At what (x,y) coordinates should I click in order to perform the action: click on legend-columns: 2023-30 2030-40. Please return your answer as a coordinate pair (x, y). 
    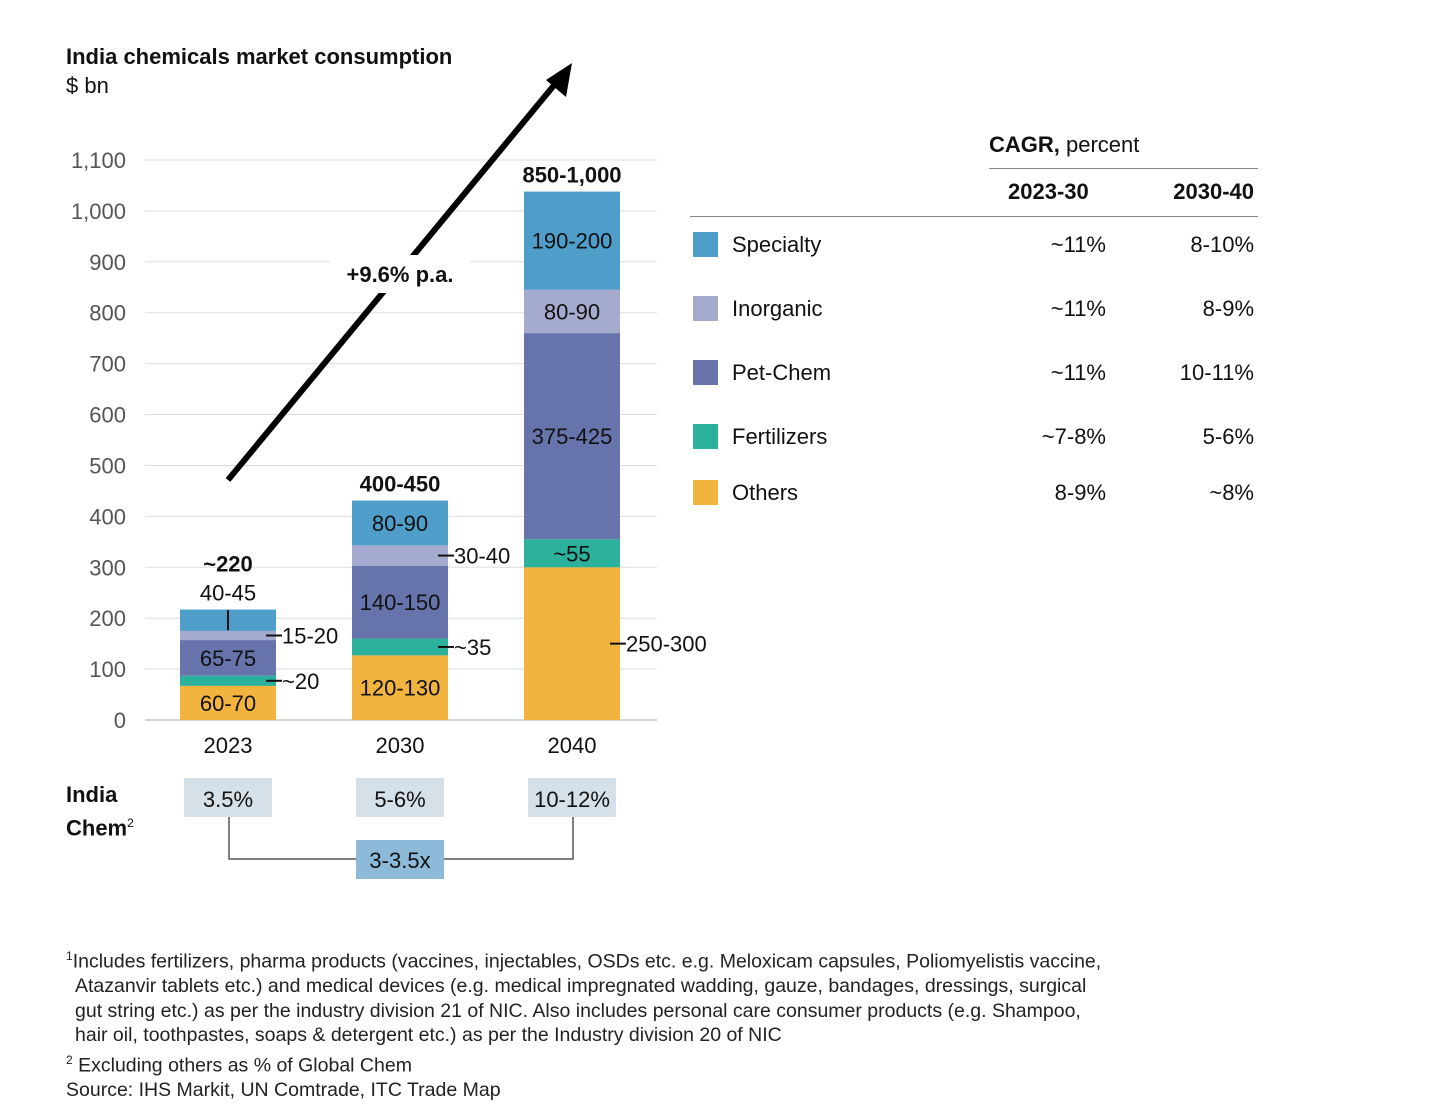
    Looking at the image, I should click on (1123, 191).